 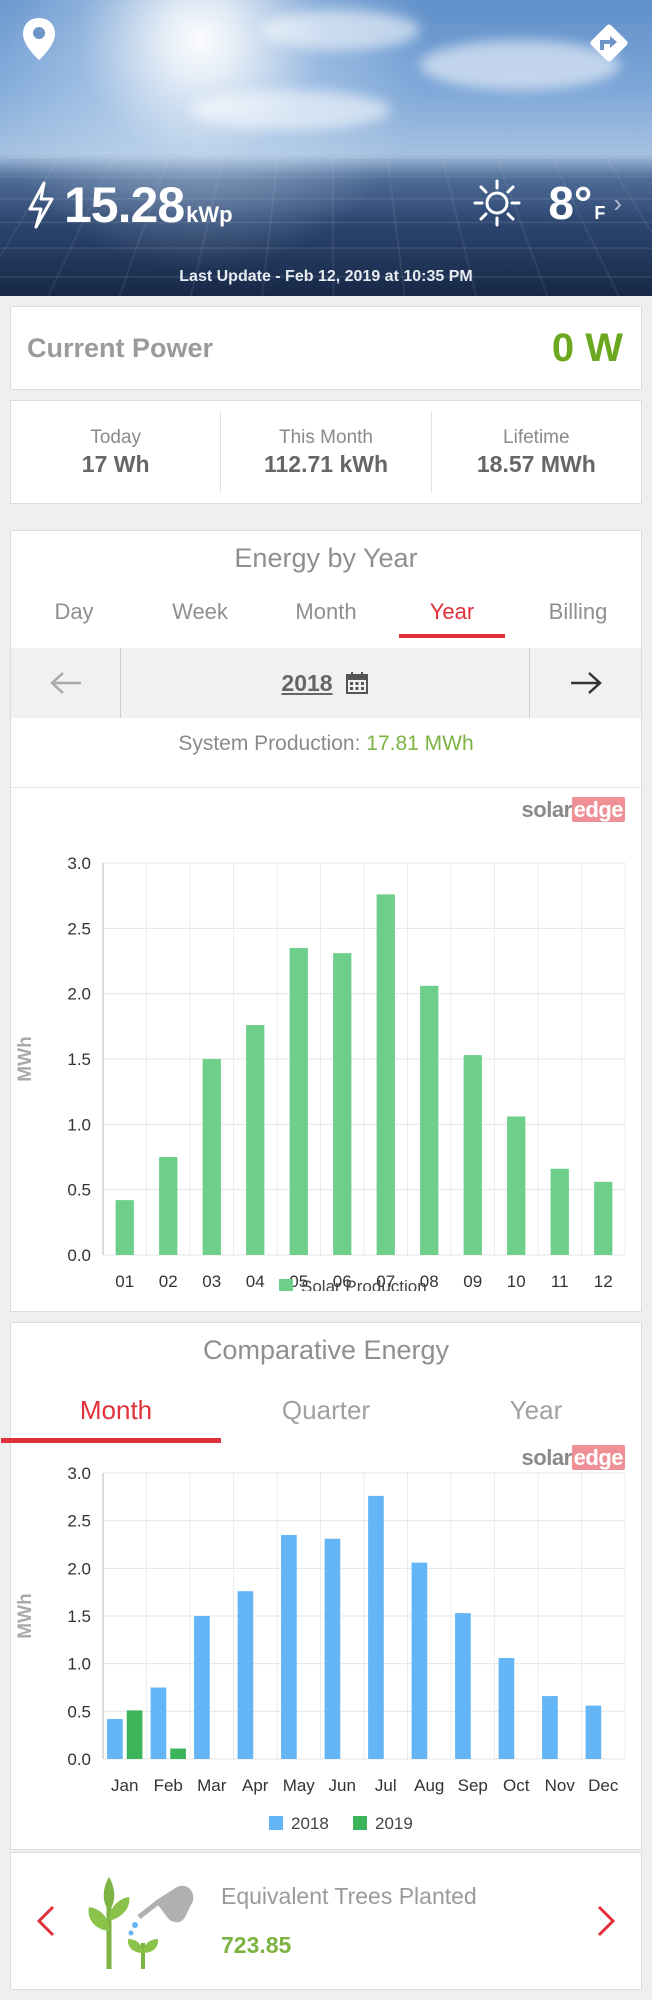 I want to click on stat-this-month: This Month 112.71 kWh, so click(x=326, y=452).